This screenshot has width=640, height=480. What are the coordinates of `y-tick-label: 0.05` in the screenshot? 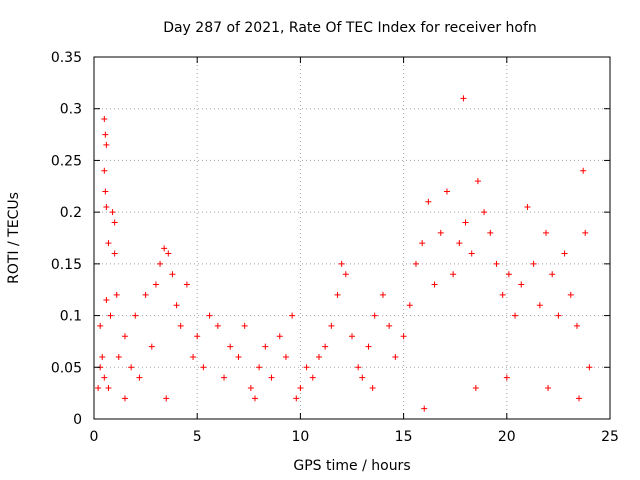 It's located at (66, 368).